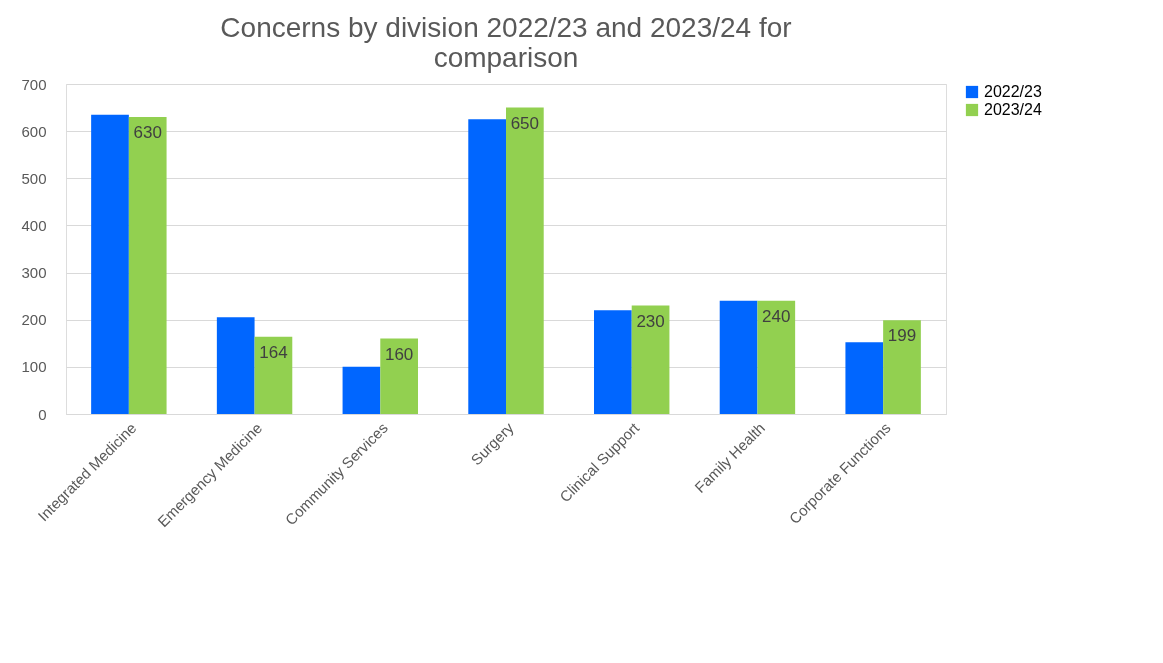 The height and width of the screenshot is (663, 1163). Describe the element at coordinates (650, 321) in the screenshot. I see `data-label: 230` at that location.